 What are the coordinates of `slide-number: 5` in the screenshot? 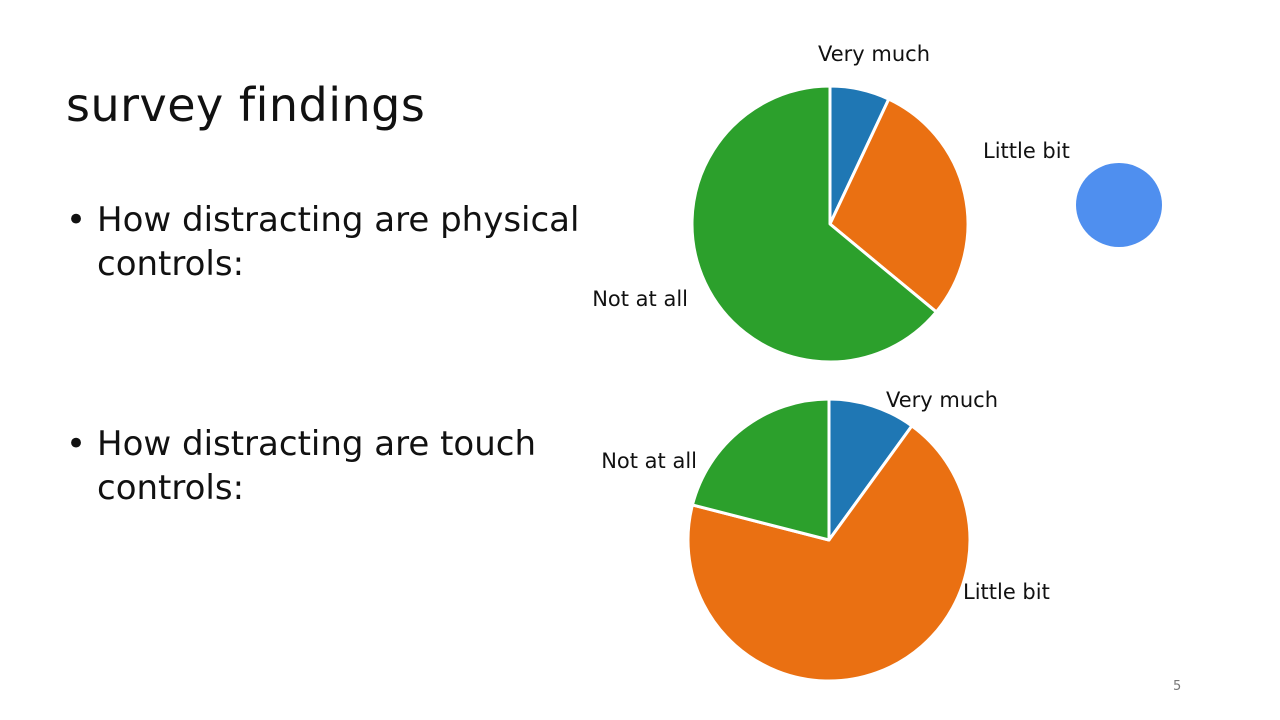 It's located at (1177, 686).